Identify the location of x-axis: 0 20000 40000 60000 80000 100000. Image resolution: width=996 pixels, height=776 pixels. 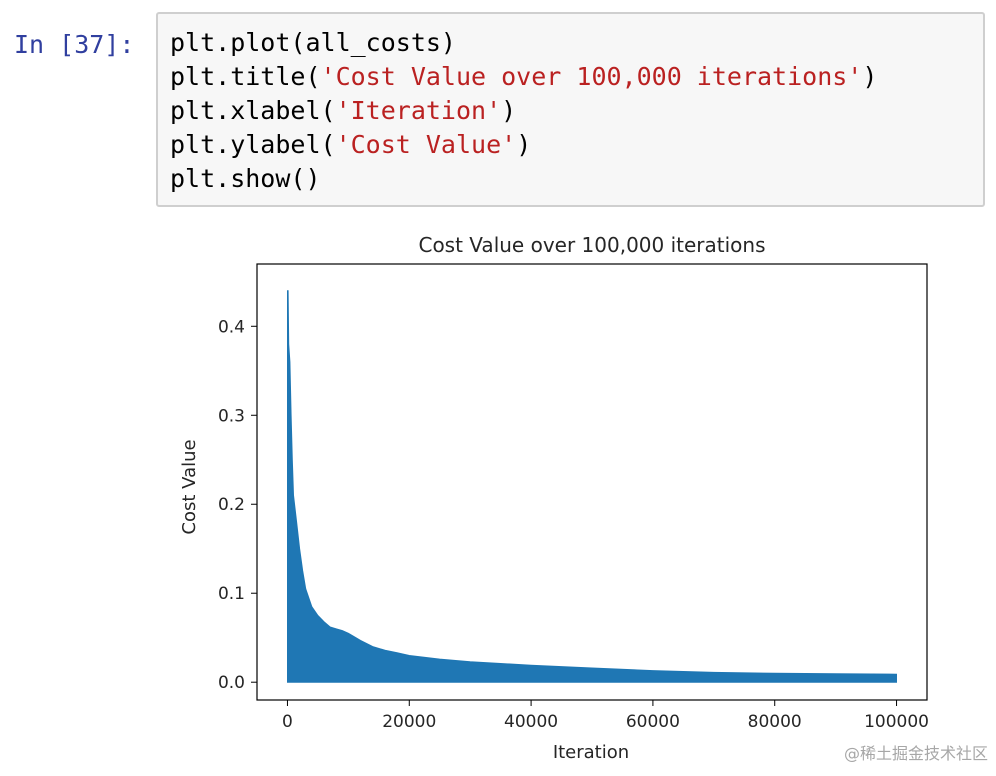
(605, 716).